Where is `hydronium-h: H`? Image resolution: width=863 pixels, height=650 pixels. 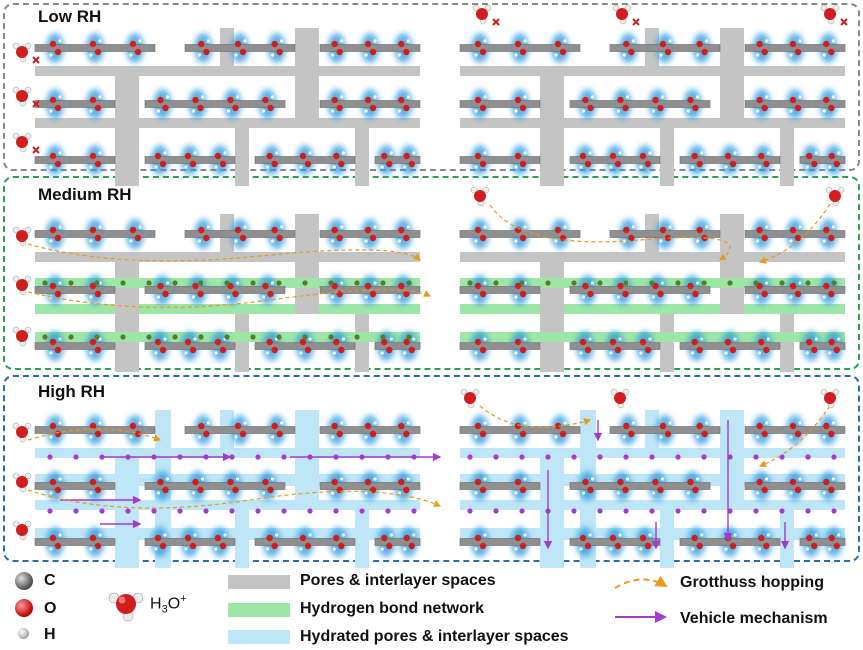 hydronium-h: H is located at coordinates (156, 604).